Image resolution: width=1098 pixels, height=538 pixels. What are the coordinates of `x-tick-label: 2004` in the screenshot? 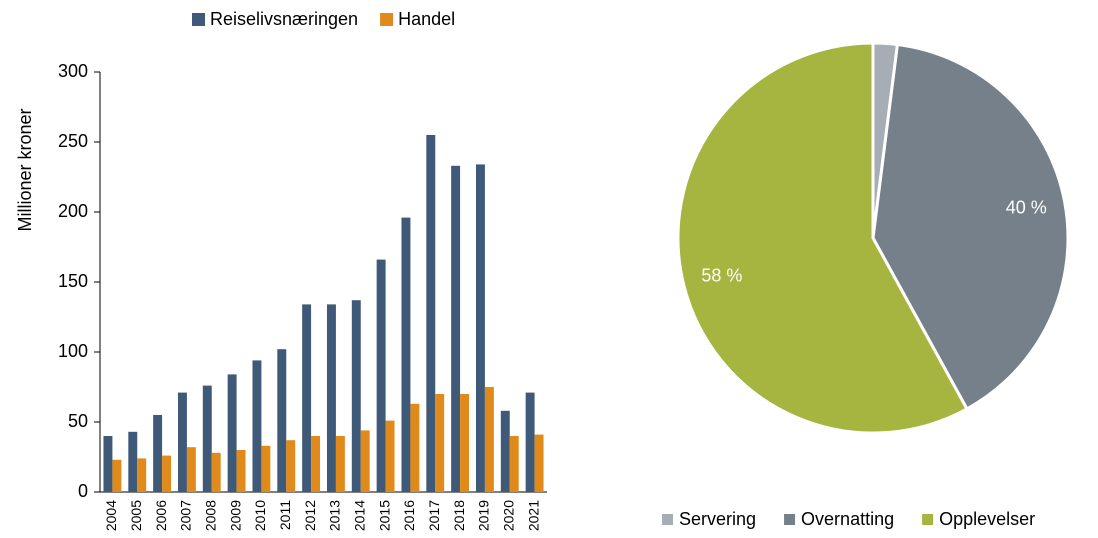 It's located at (111, 515).